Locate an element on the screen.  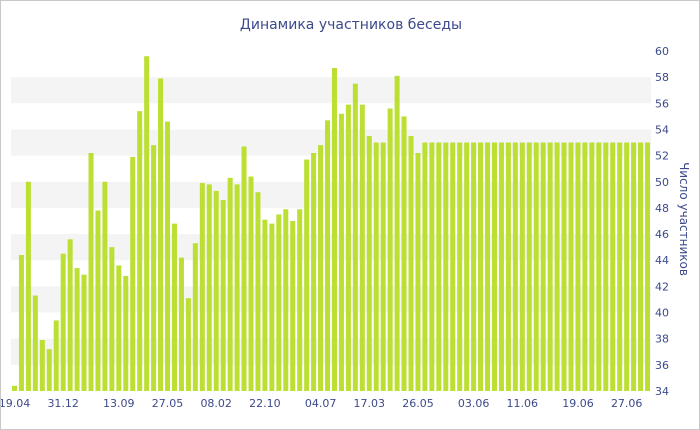
y-tick-label: 36 is located at coordinates (662, 365).